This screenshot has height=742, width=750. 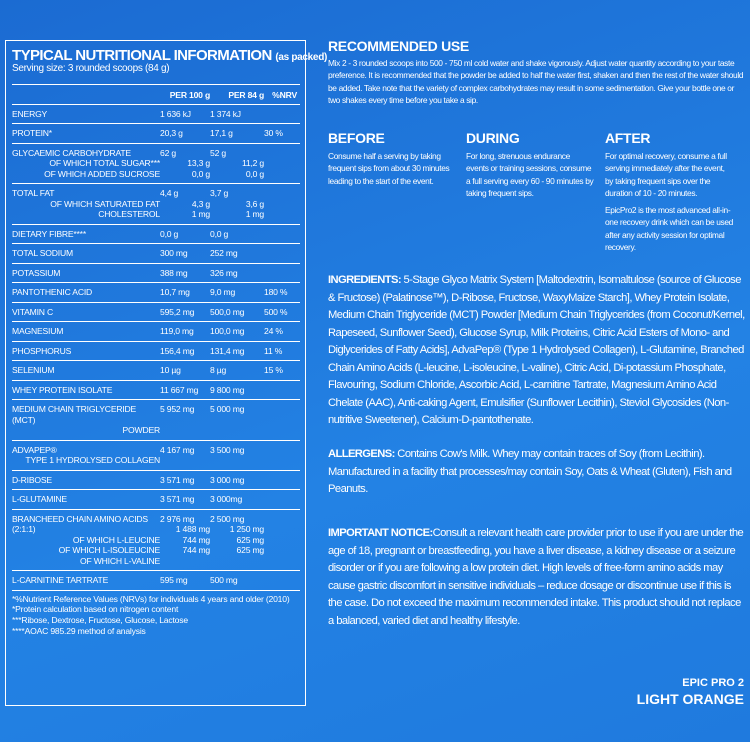 What do you see at coordinates (174, 253) in the screenshot?
I see `value: 300 mg` at bounding box center [174, 253].